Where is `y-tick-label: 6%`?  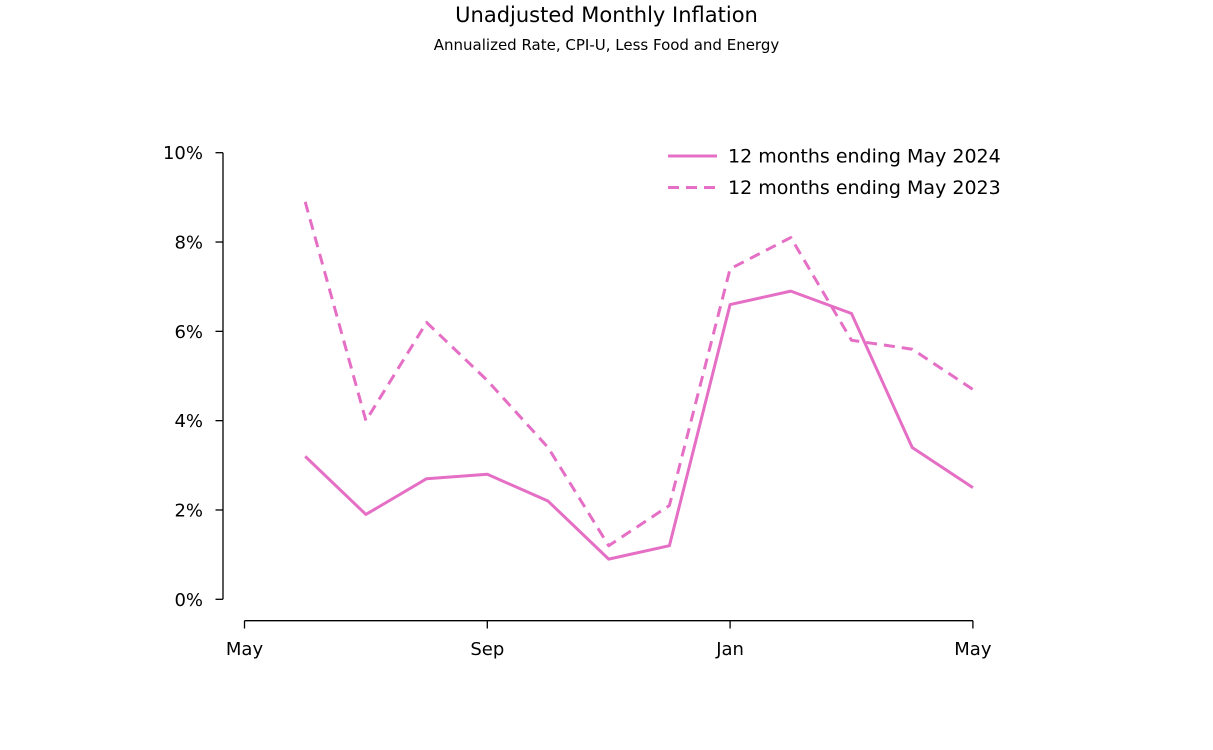 y-tick-label: 6% is located at coordinates (188, 332).